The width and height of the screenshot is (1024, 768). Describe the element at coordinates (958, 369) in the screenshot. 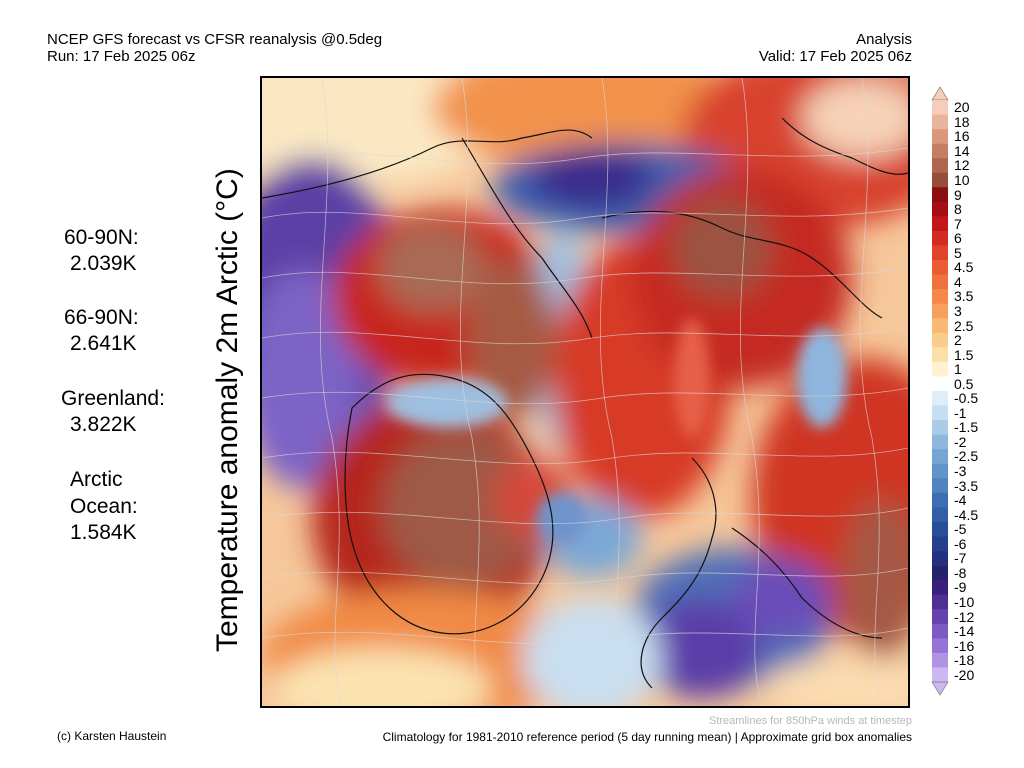

I see `colorbar-tick-label: 1` at that location.